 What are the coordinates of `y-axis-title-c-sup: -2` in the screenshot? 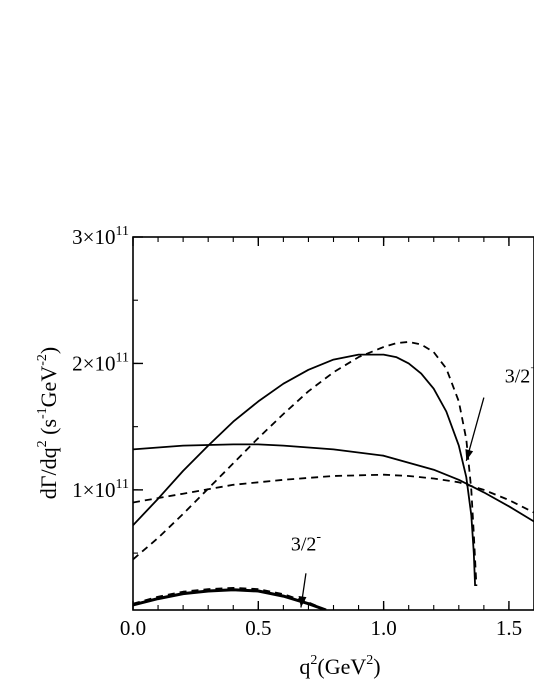 It's located at (42, 360).